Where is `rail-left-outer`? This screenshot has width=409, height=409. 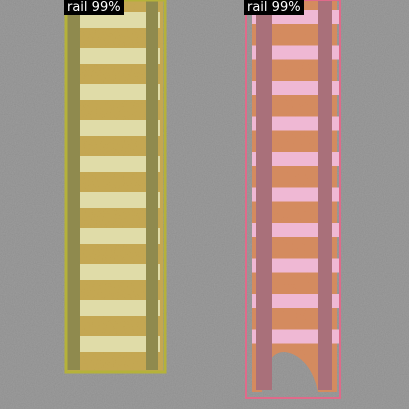 rail-left-outer is located at coordinates (73, 185).